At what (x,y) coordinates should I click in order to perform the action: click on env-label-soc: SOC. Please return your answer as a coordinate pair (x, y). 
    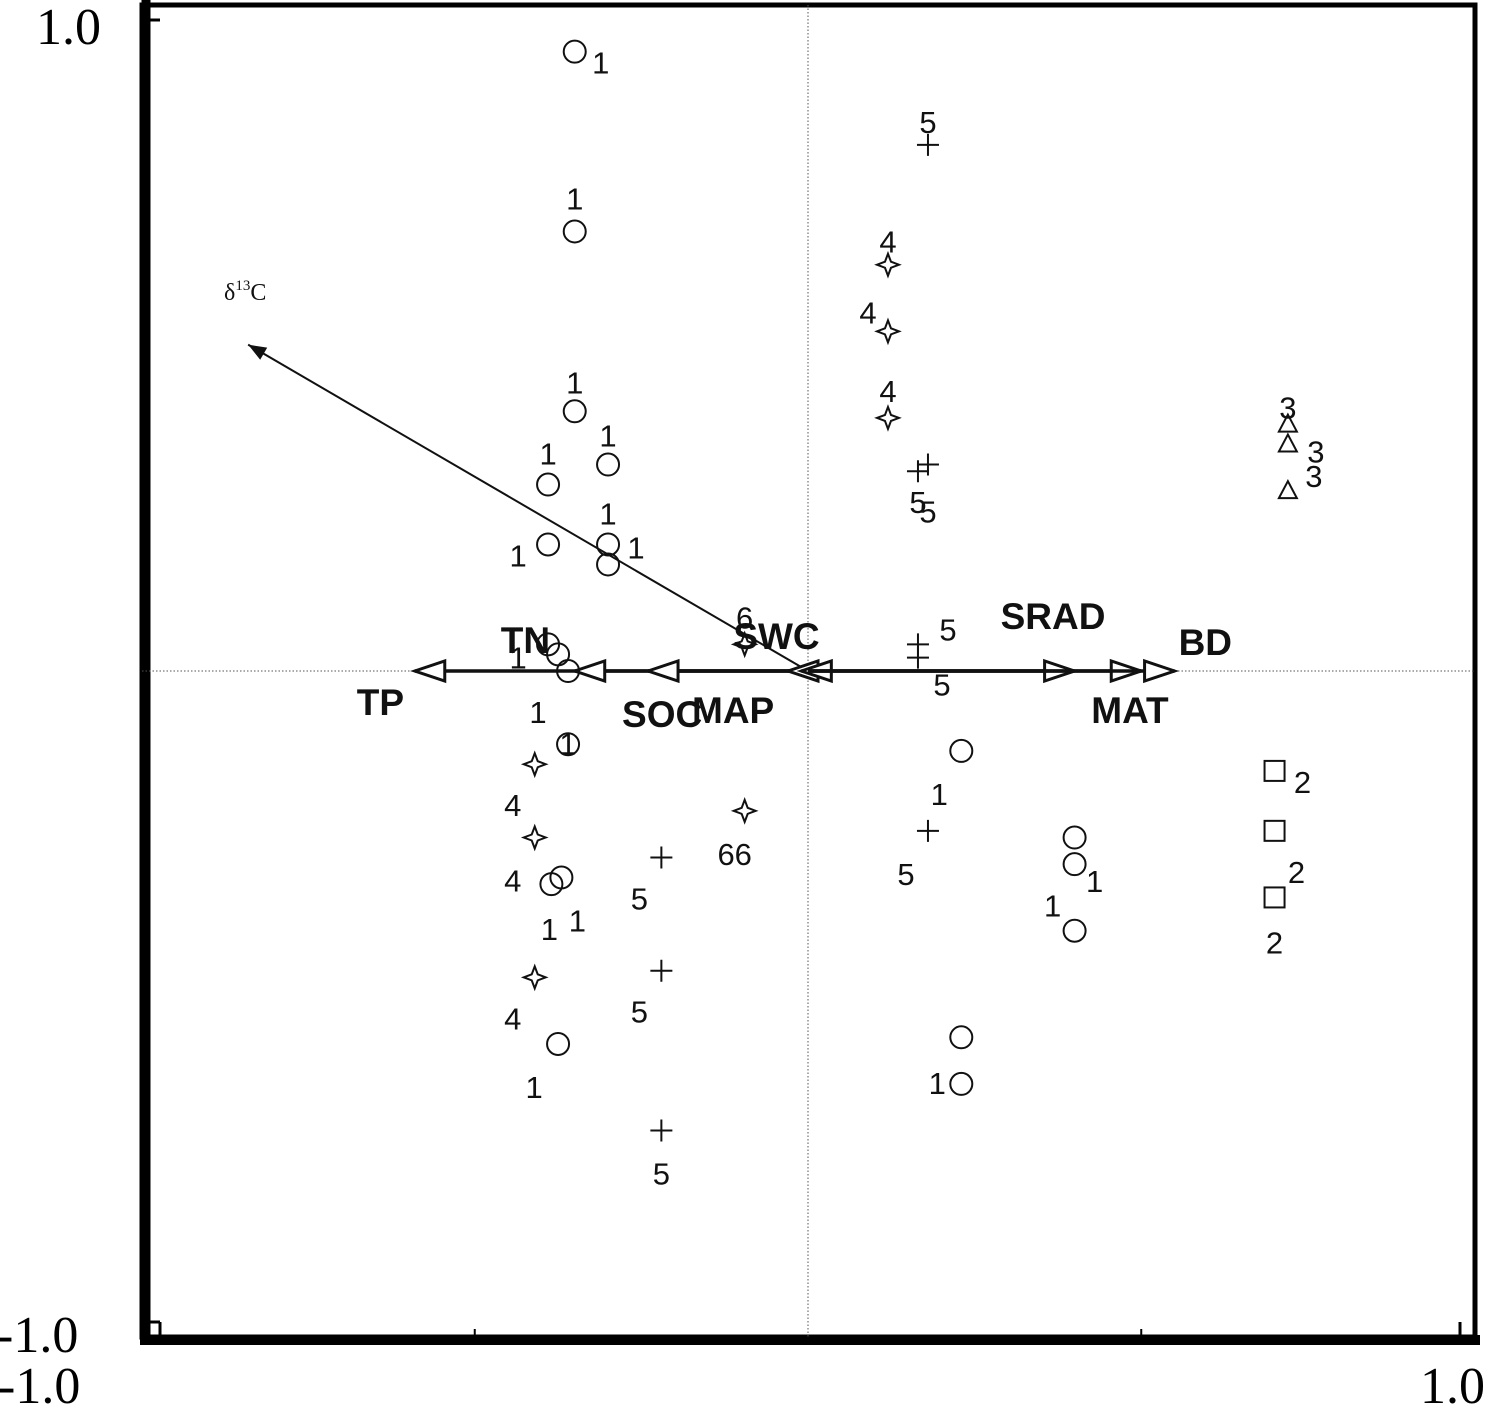
    Looking at the image, I should click on (662, 714).